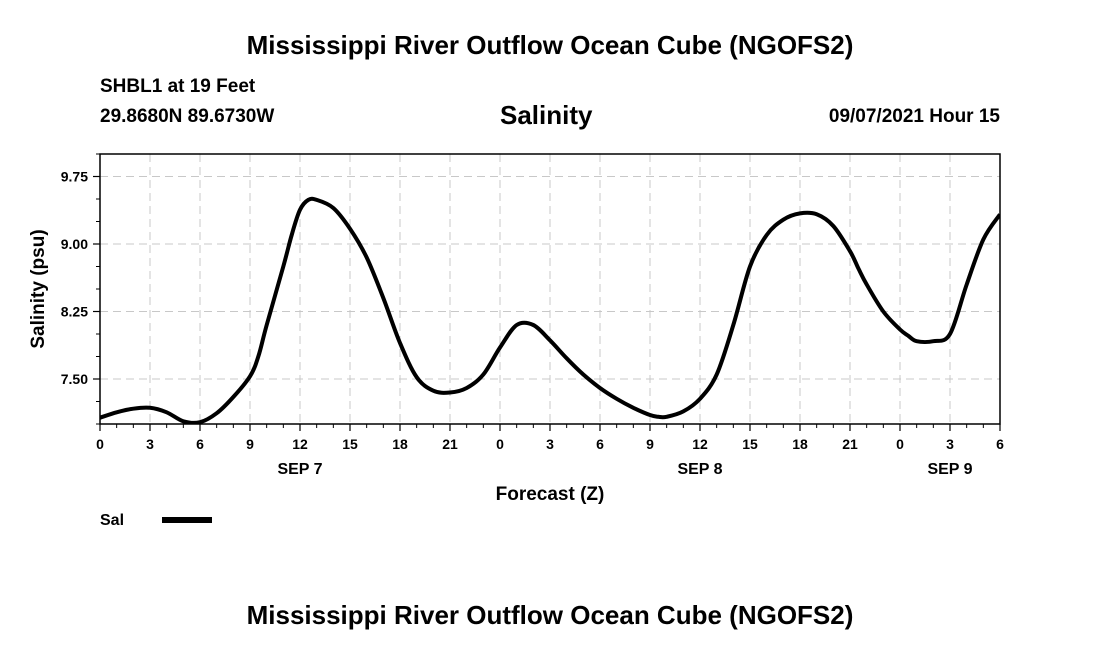 This screenshot has width=1100, height=650. What do you see at coordinates (112, 520) in the screenshot?
I see `legend-label: Sal` at bounding box center [112, 520].